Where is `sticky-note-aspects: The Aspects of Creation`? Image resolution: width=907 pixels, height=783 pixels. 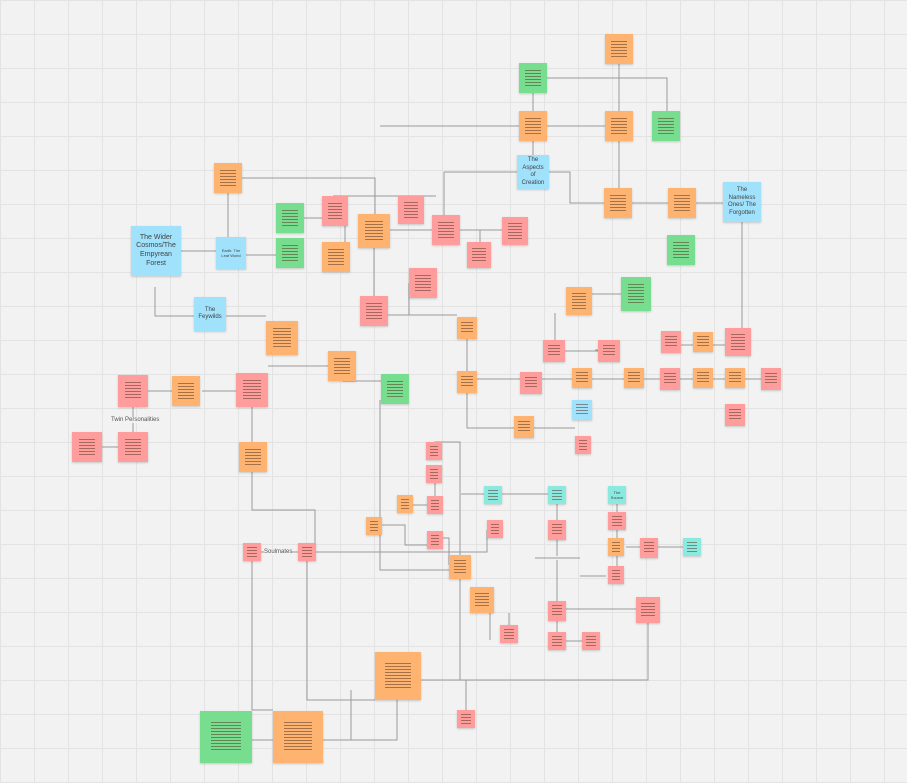 sticky-note-aspects: The Aspects of Creation is located at coordinates (533, 172).